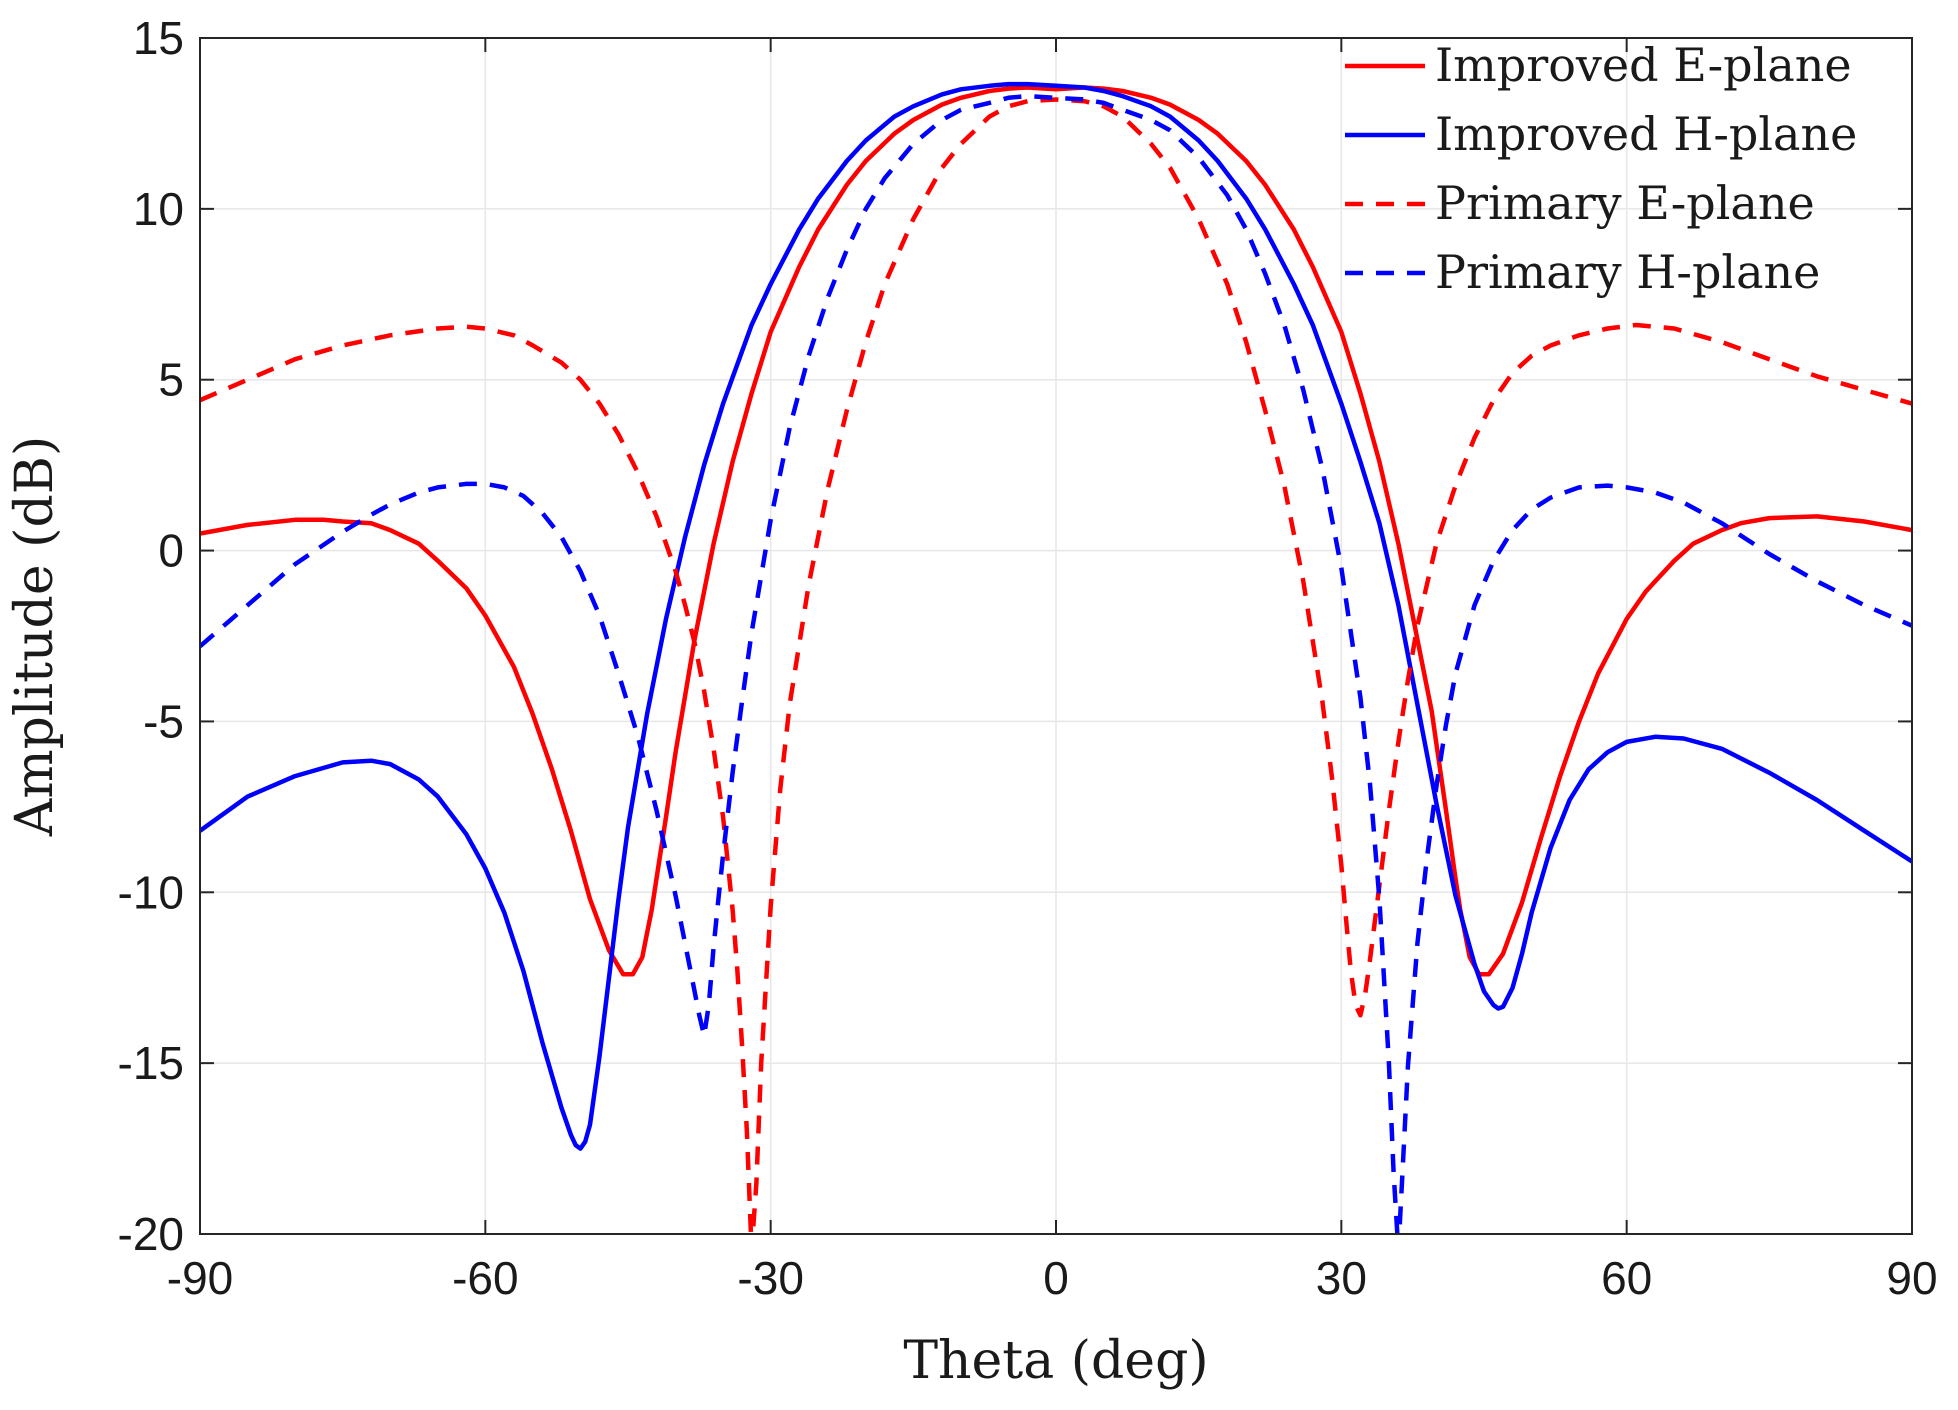 Image resolution: width=1958 pixels, height=1410 pixels. I want to click on x-tick-labels: -90 -60 -30 0 30 60 90, so click(1052, 1278).